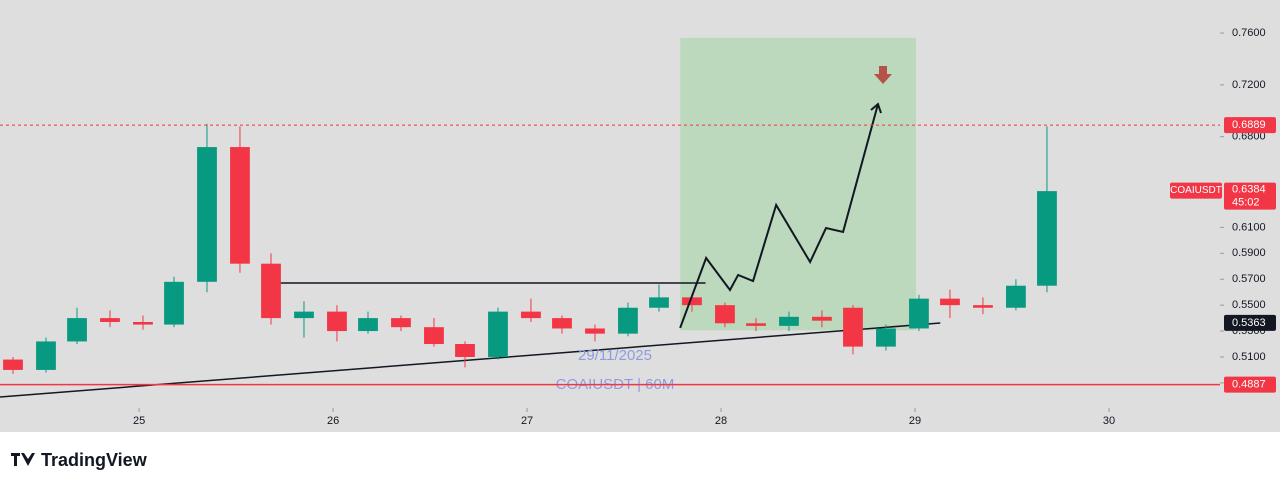  Describe the element at coordinates (139, 421) in the screenshot. I see `x-tick-label: 25` at that location.